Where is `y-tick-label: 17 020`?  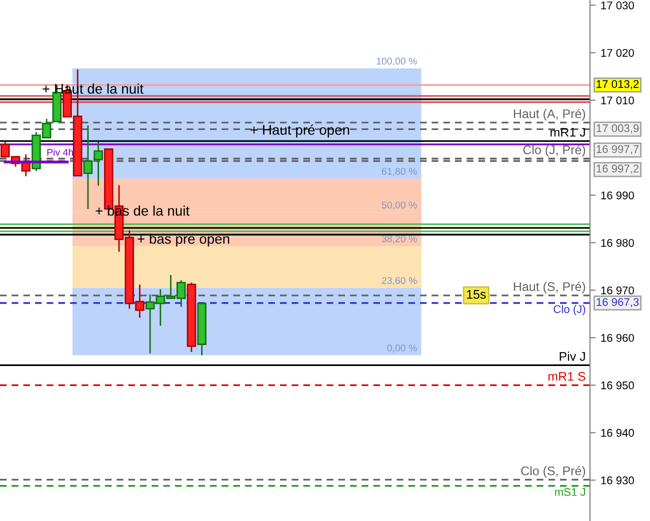
y-tick-label: 17 020 is located at coordinates (617, 52).